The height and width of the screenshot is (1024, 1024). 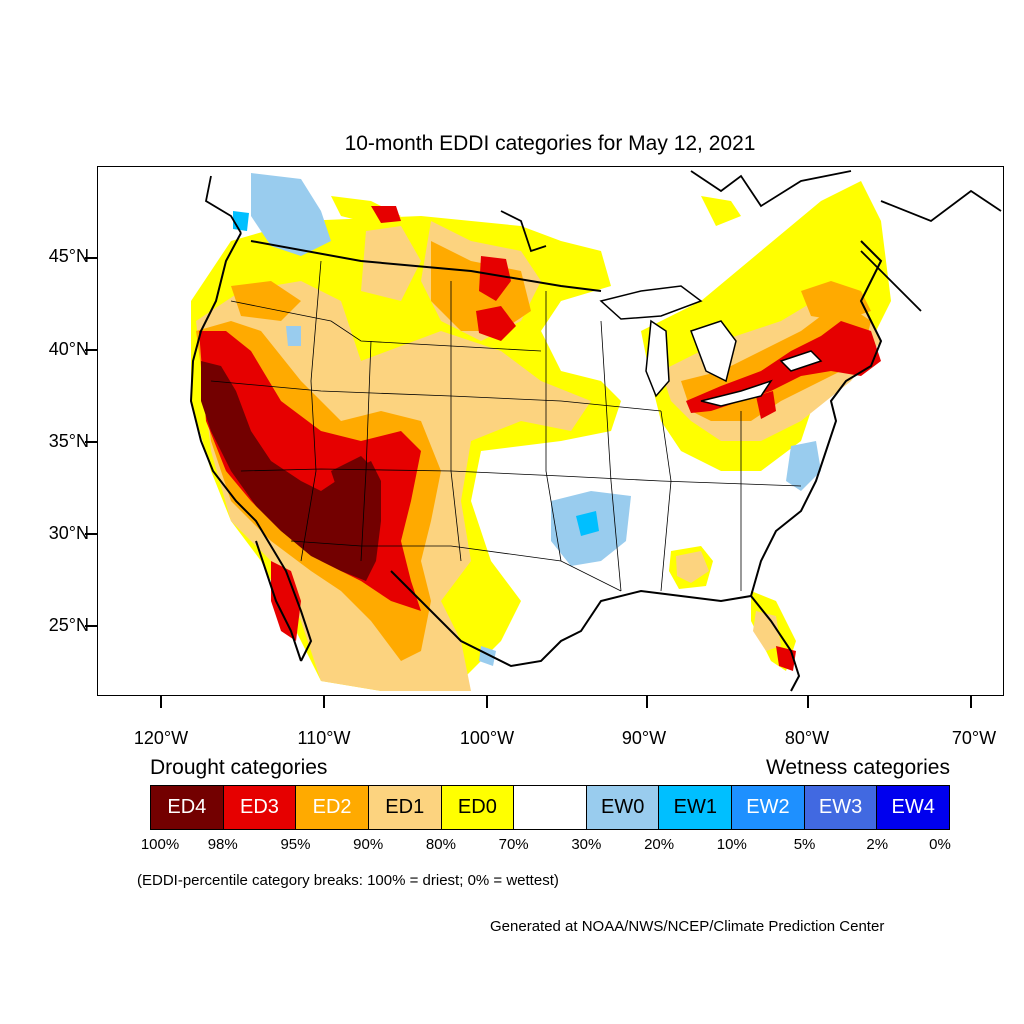 I want to click on legend-swatch: ED3, so click(x=260, y=807).